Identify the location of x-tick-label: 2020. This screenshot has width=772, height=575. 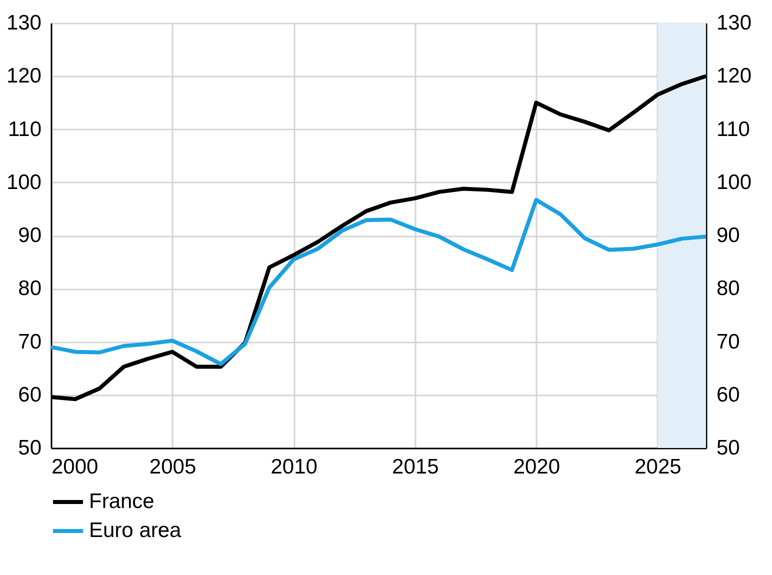
(536, 467).